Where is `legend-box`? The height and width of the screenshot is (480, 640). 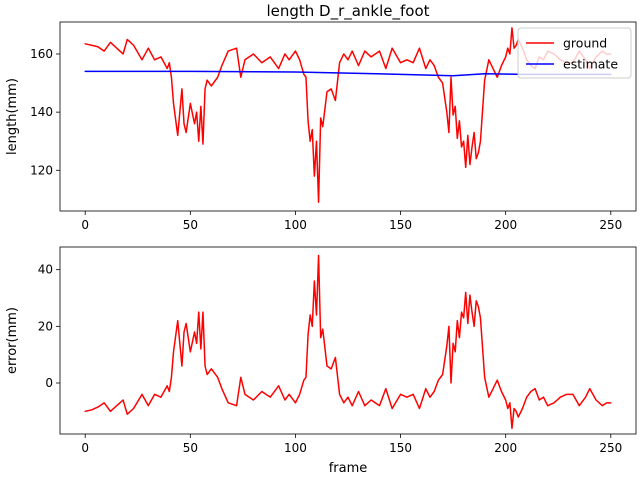 legend-box is located at coordinates (574, 53).